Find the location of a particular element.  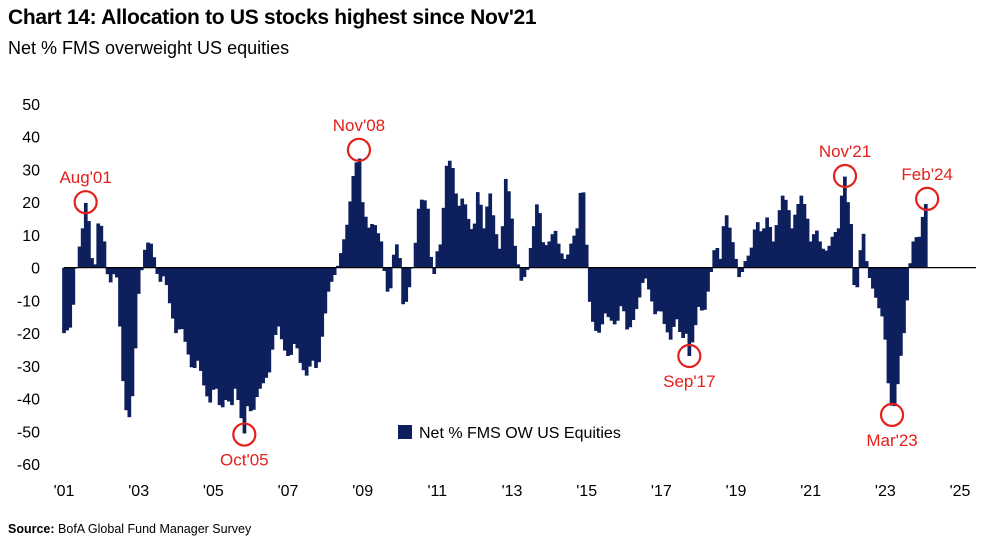

annotation-label: Mar'23 is located at coordinates (891, 440).